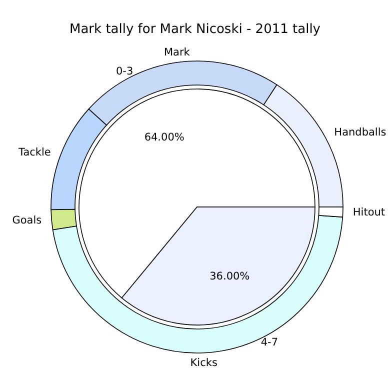 This screenshot has width=390, height=390. Describe the element at coordinates (204, 362) in the screenshot. I see `slice-label: Kicks` at that location.